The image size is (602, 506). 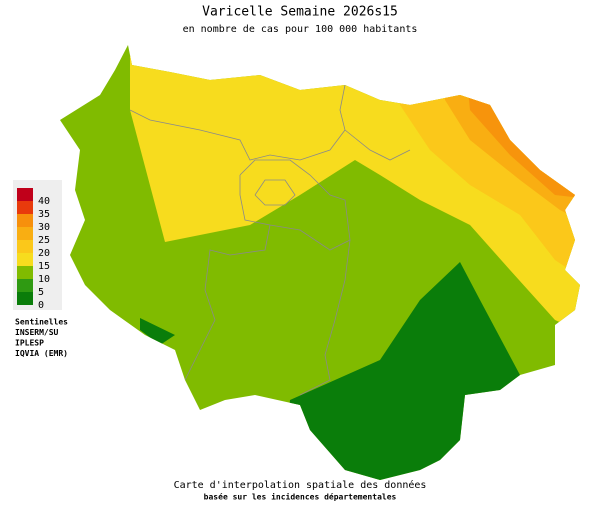 What do you see at coordinates (300, 497) in the screenshot?
I see `footer-line: basée sur les incidences départementales` at bounding box center [300, 497].